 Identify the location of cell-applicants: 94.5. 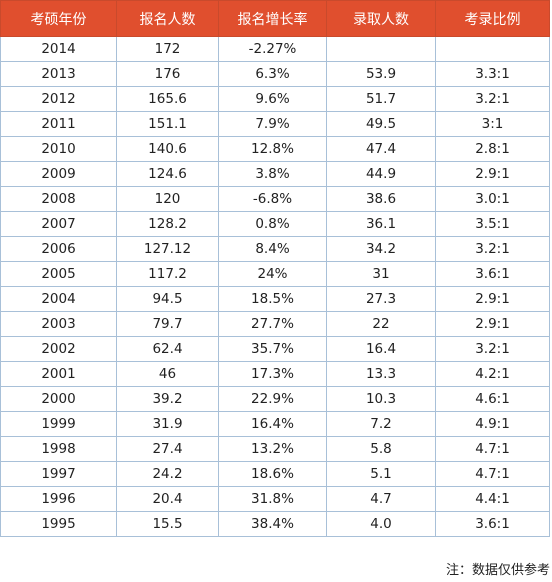
(167, 299).